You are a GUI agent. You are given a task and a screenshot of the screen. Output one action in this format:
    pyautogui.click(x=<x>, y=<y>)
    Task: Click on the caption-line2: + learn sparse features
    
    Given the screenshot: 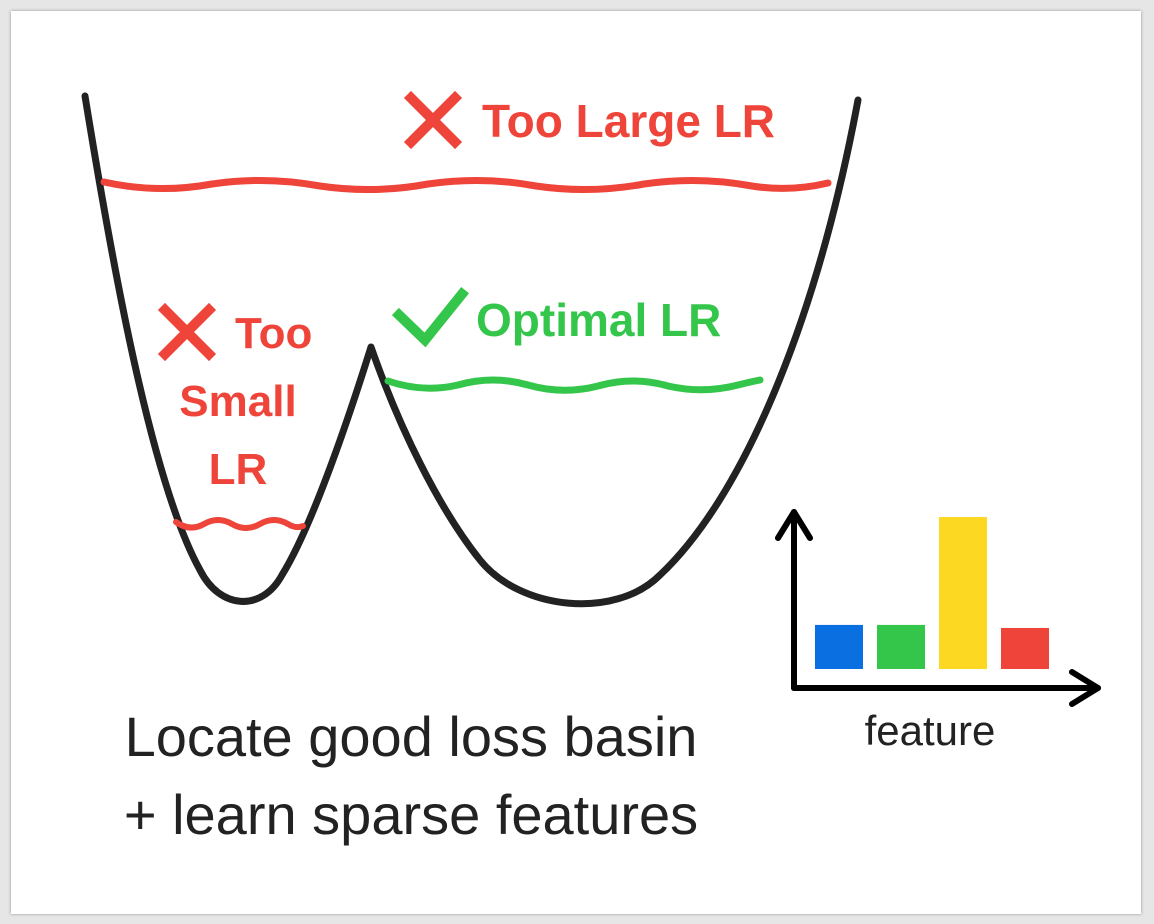 What is the action you would take?
    pyautogui.click(x=411, y=814)
    